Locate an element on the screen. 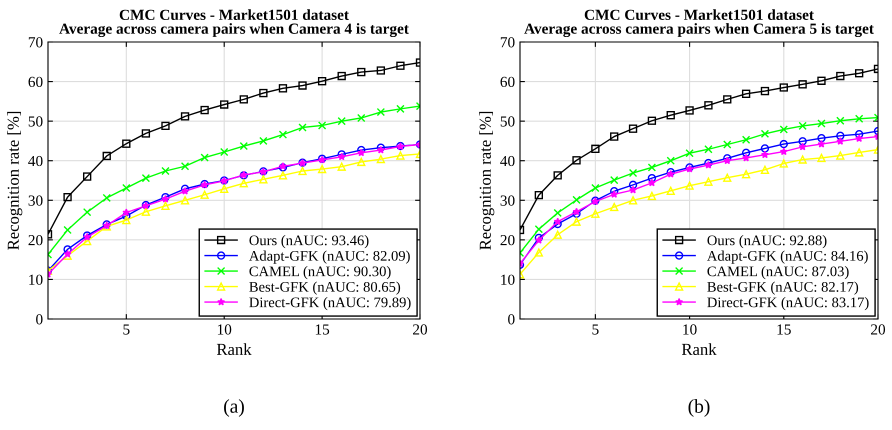 The width and height of the screenshot is (892, 430). legend-label: Adapt-GFK (nAUC: 82.09) is located at coordinates (329, 257).